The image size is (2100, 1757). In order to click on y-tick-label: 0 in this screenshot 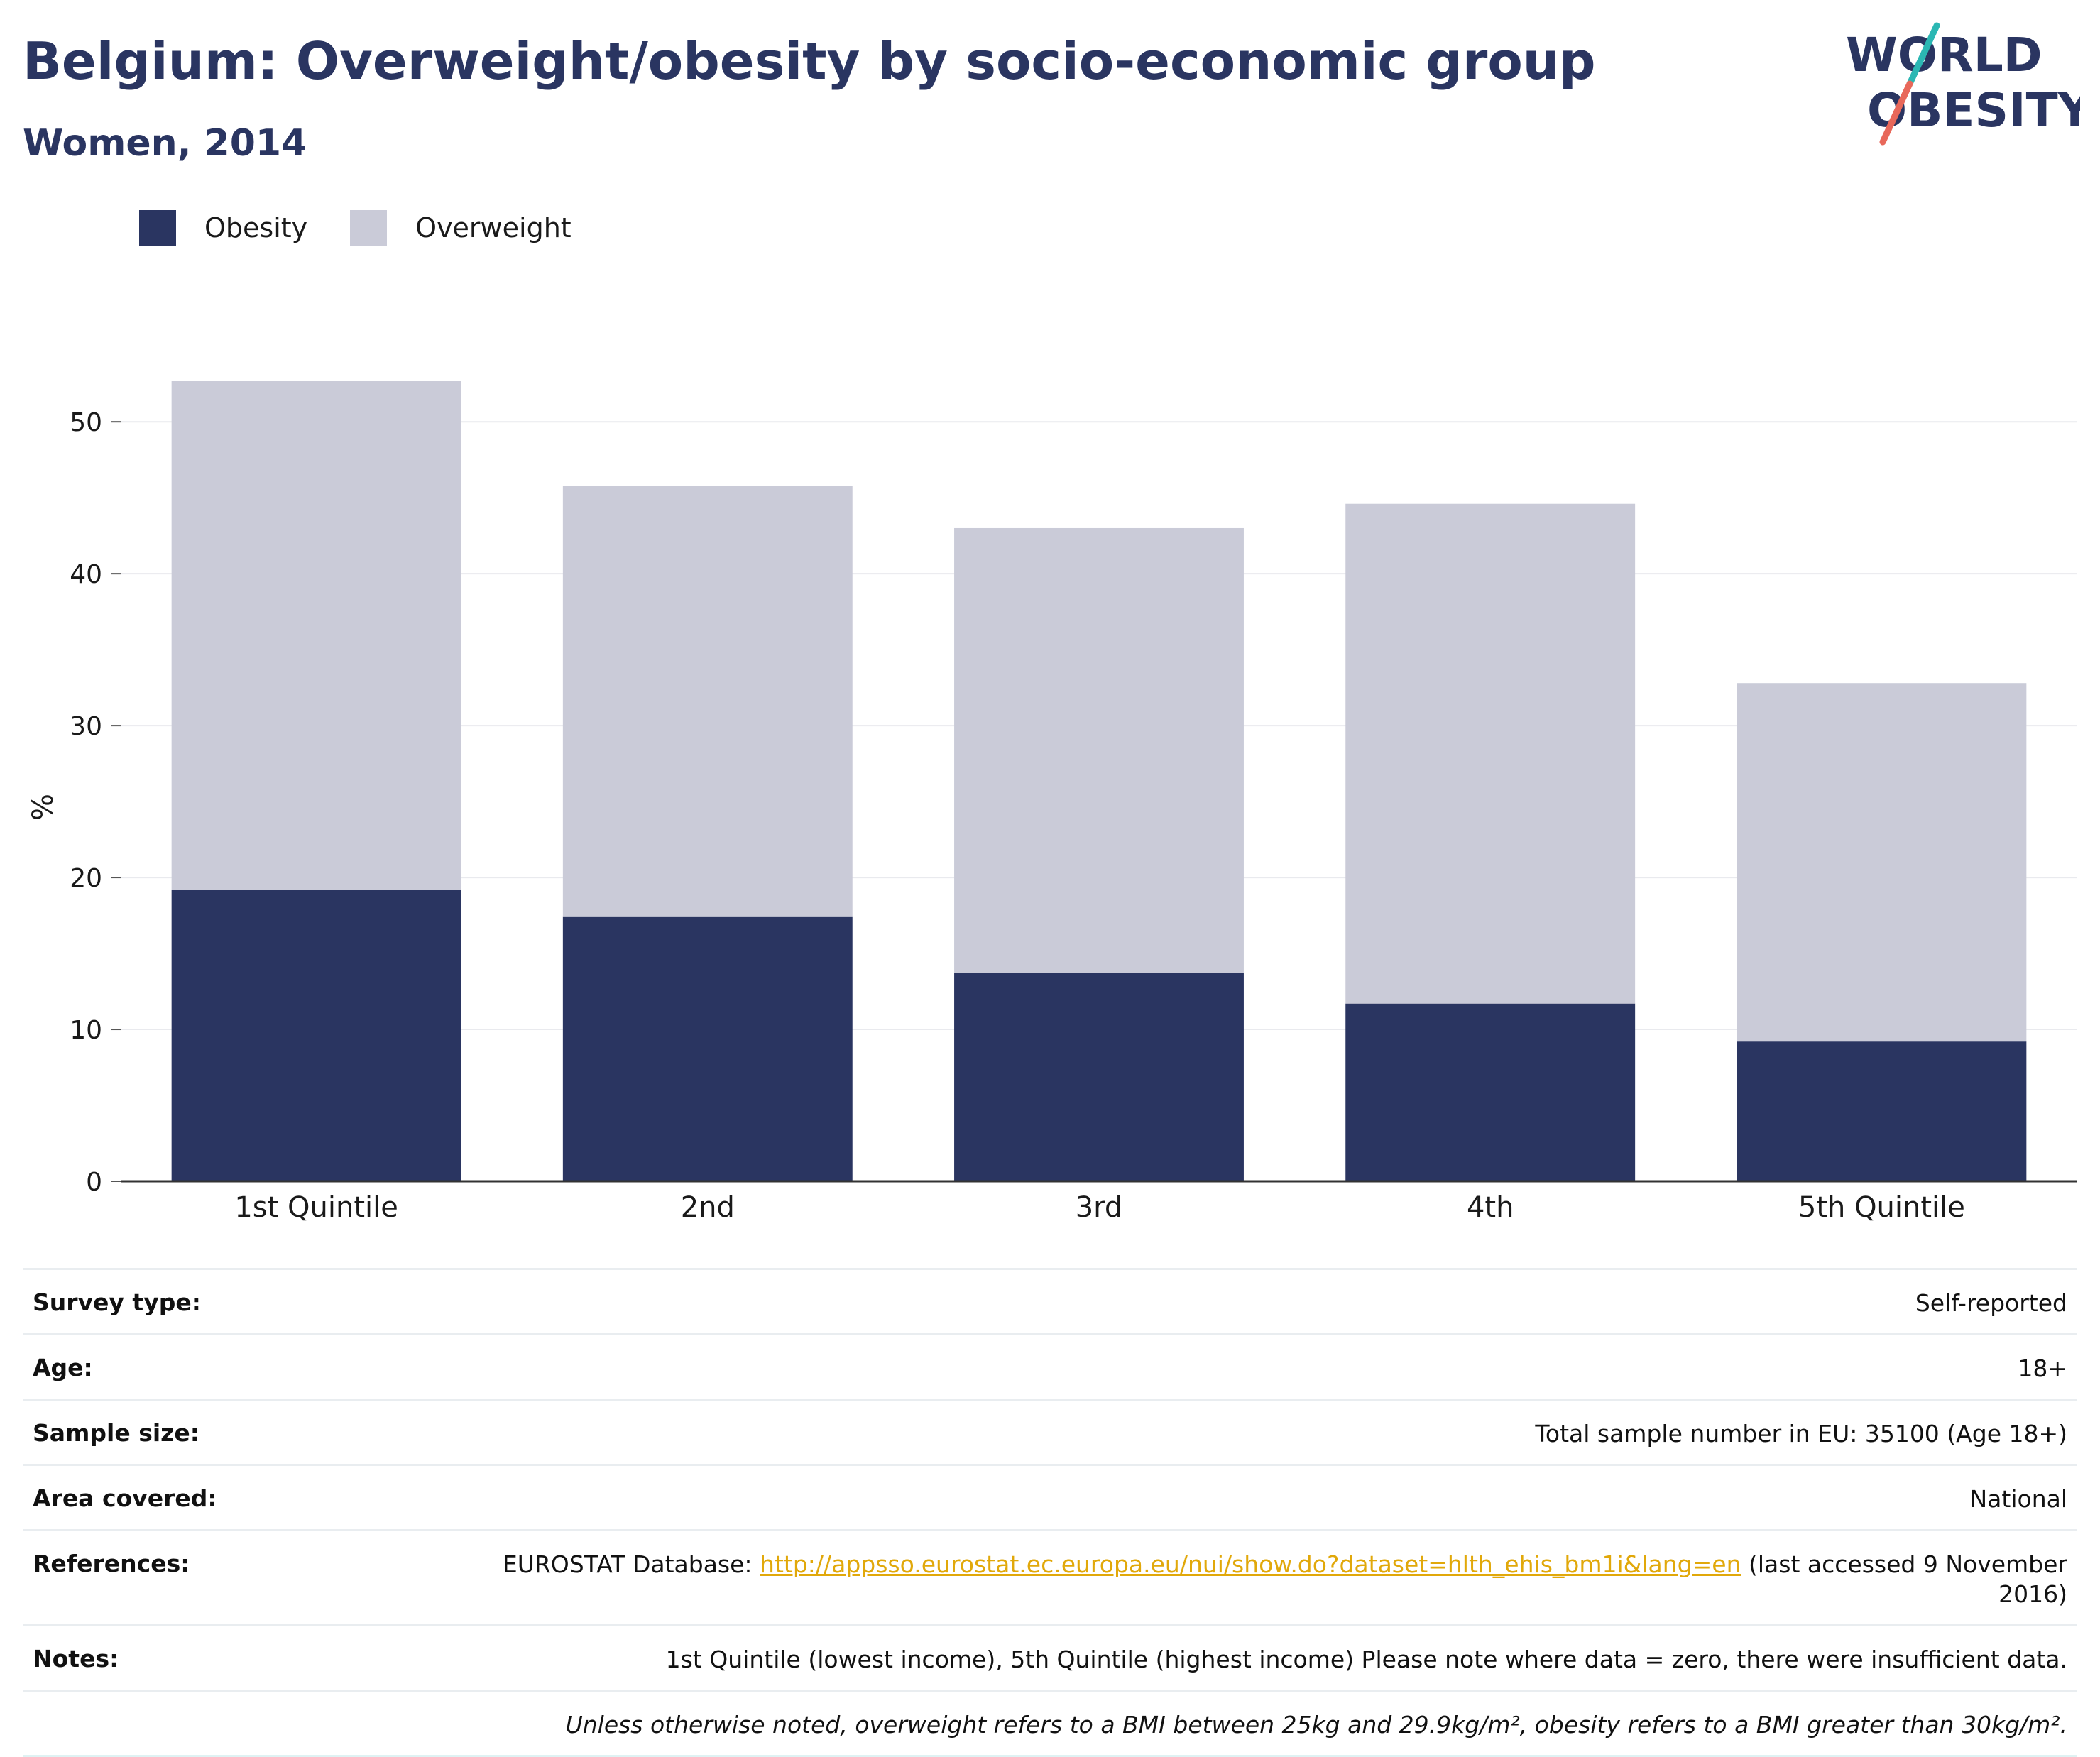, I will do `click(94, 1182)`.